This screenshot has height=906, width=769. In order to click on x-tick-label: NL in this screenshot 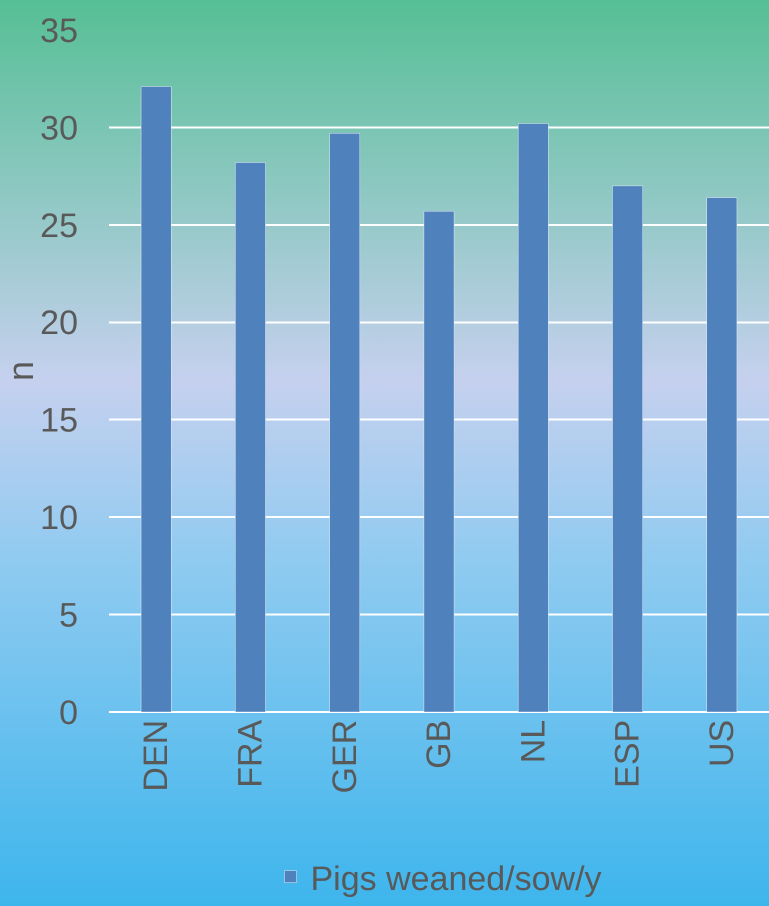, I will do `click(533, 742)`.